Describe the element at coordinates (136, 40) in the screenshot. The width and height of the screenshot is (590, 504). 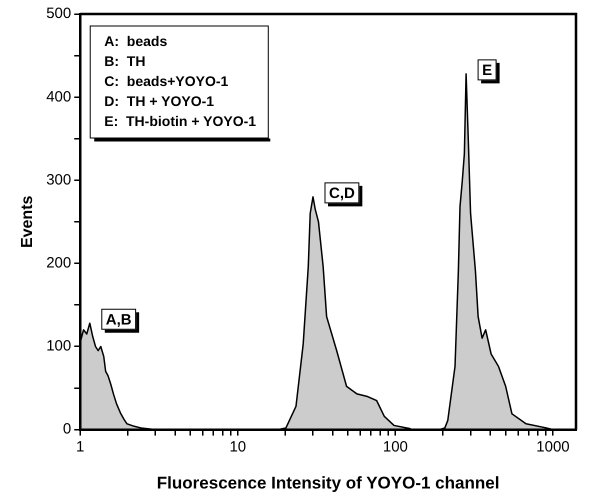
I see `annotation: A: beads` at that location.